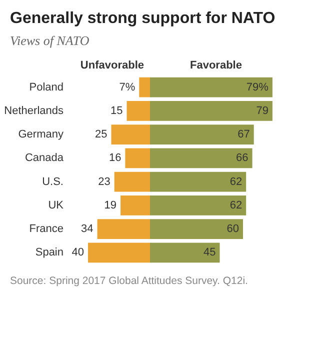 This screenshot has height=342, width=310. I want to click on y-tick-label: Netherlands, so click(34, 110).